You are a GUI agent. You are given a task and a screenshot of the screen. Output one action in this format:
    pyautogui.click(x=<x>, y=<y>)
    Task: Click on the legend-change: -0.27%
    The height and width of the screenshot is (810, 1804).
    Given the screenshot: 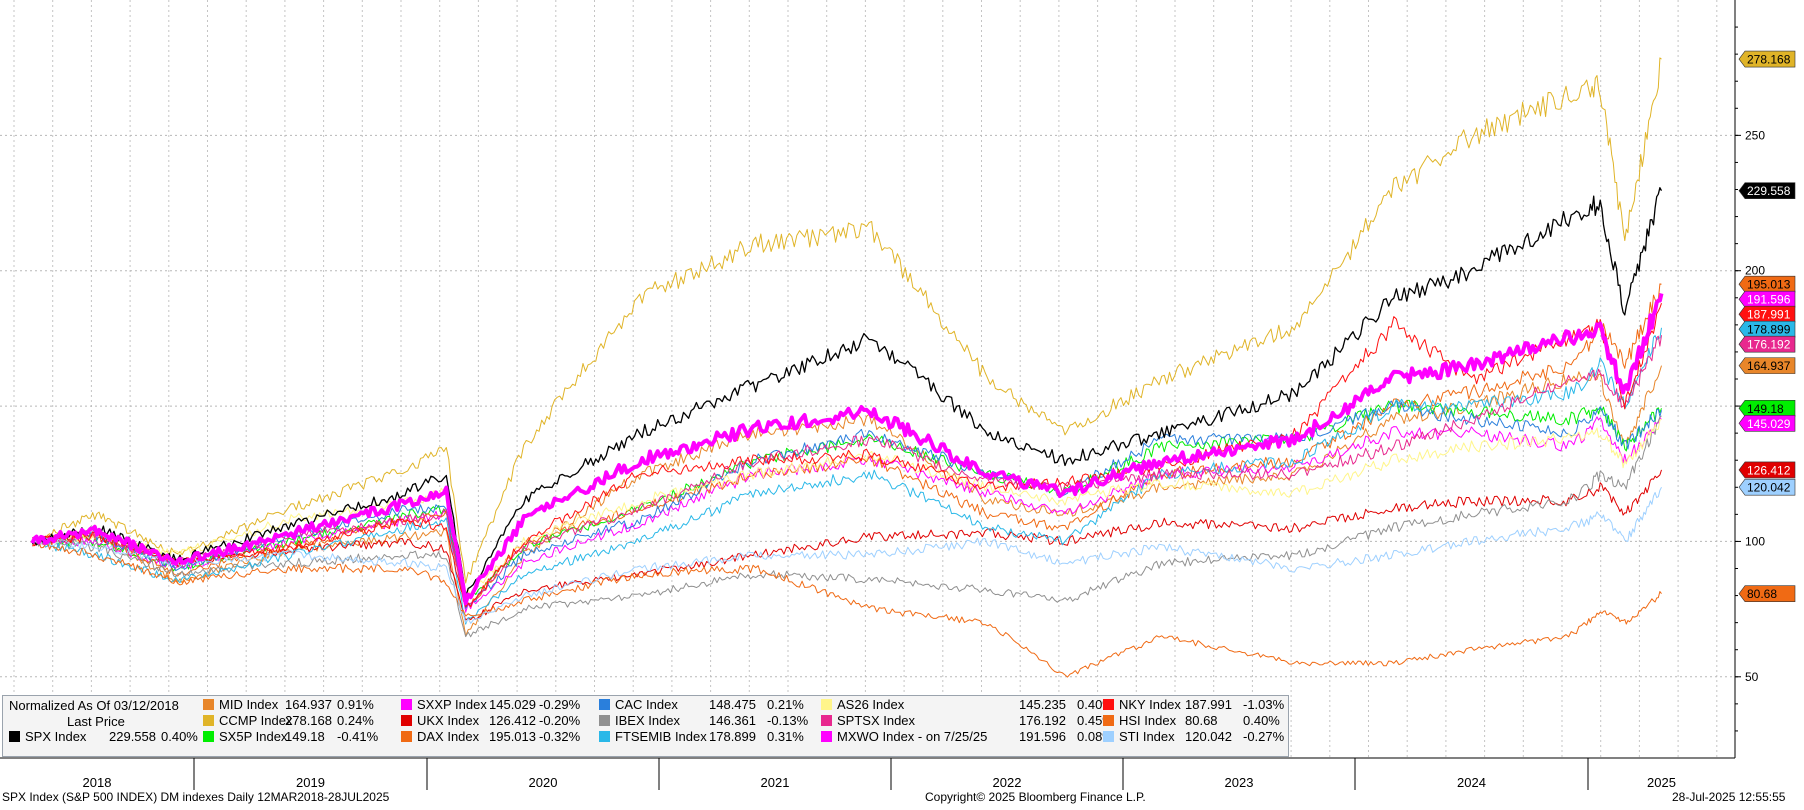 What is the action you would take?
    pyautogui.click(x=1264, y=736)
    